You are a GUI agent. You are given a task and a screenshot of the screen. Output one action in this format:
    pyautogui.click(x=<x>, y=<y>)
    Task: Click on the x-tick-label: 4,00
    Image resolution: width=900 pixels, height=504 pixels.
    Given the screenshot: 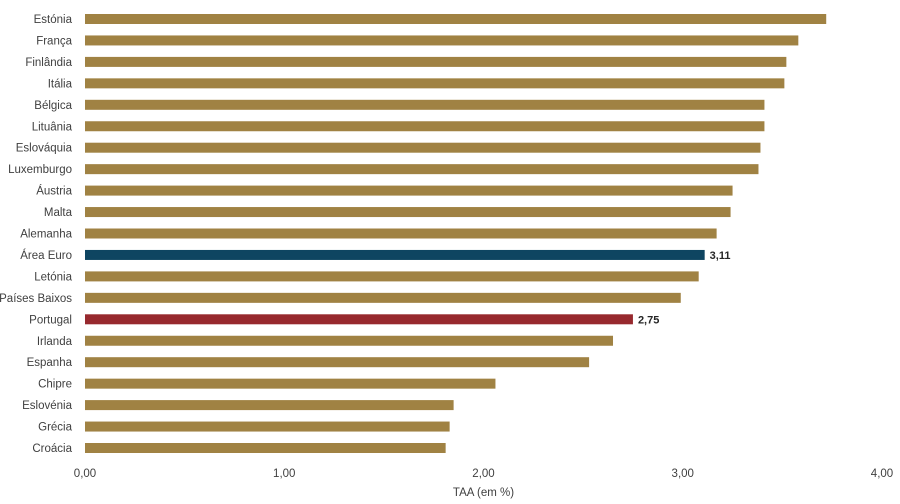 What is the action you would take?
    pyautogui.click(x=882, y=474)
    